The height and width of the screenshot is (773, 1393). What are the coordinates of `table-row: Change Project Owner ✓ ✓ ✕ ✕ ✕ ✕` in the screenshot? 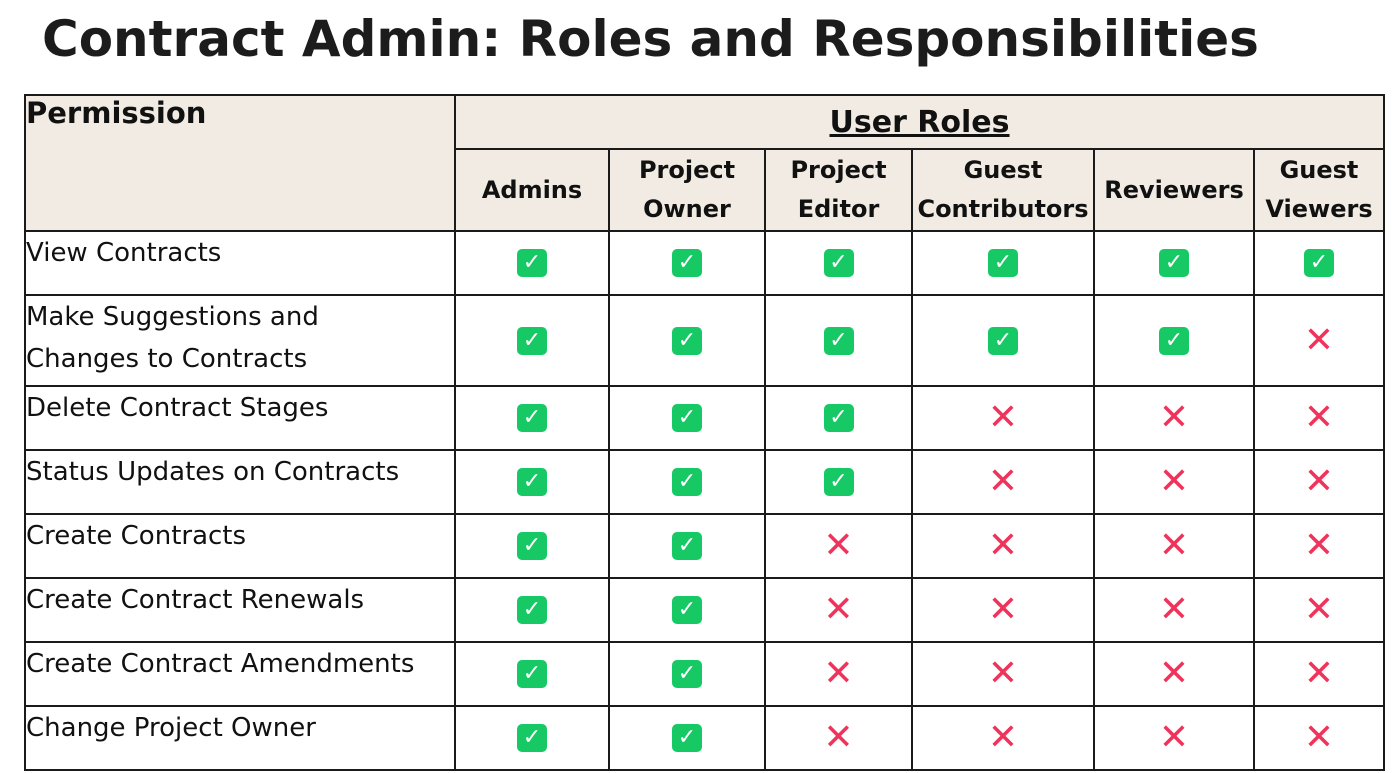 It's located at (704, 738).